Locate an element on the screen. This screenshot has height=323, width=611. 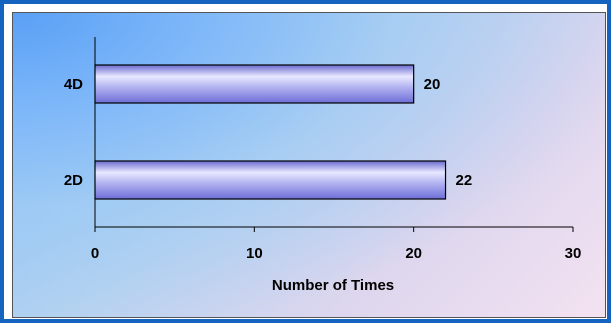
category-label: 2D is located at coordinates (73, 180).